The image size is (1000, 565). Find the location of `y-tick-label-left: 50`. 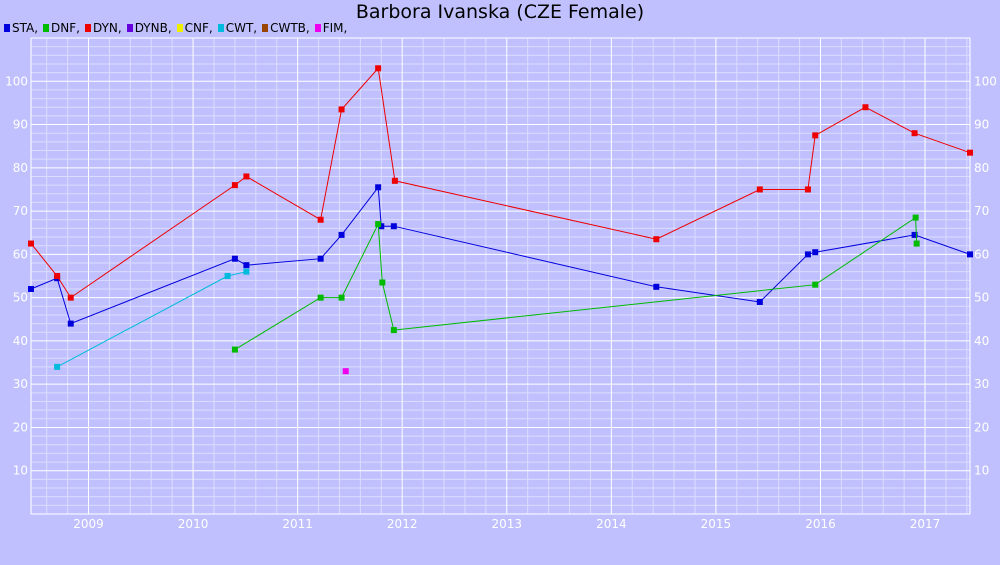

y-tick-label-left: 50 is located at coordinates (20, 298).